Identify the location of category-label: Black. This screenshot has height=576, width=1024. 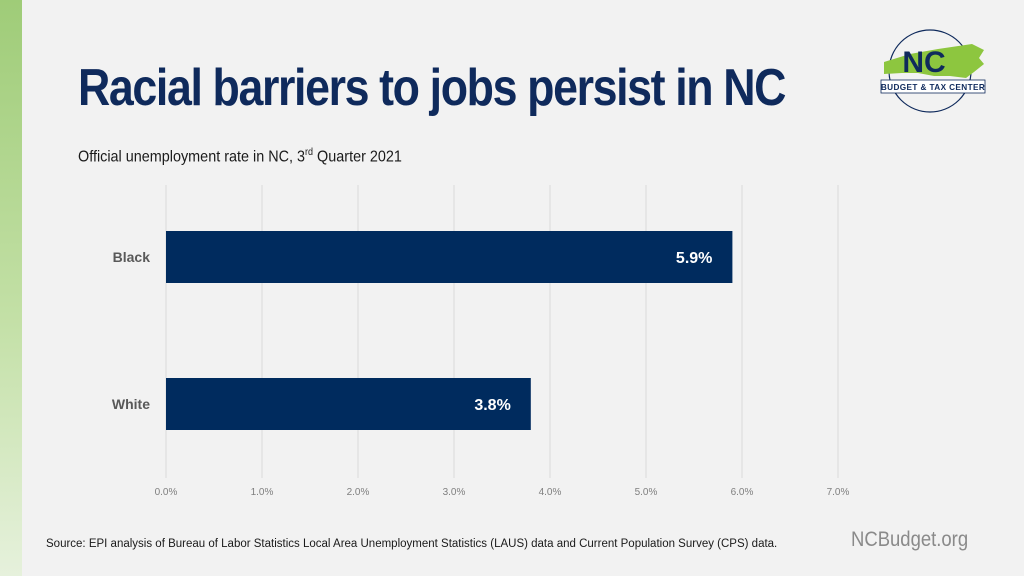
(132, 257).